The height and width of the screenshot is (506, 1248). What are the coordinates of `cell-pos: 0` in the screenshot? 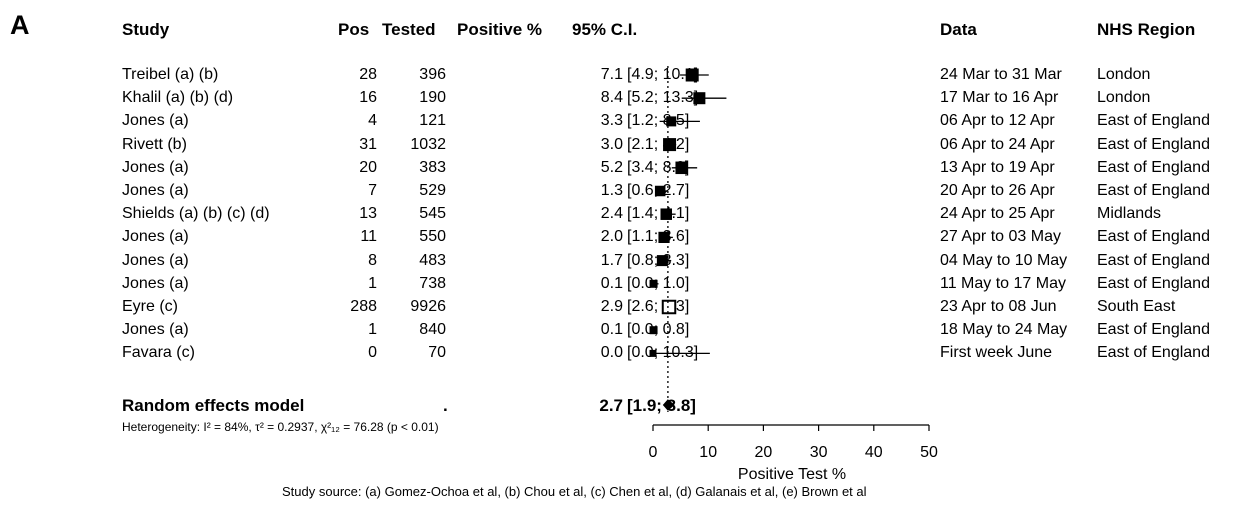 It's located at (372, 353).